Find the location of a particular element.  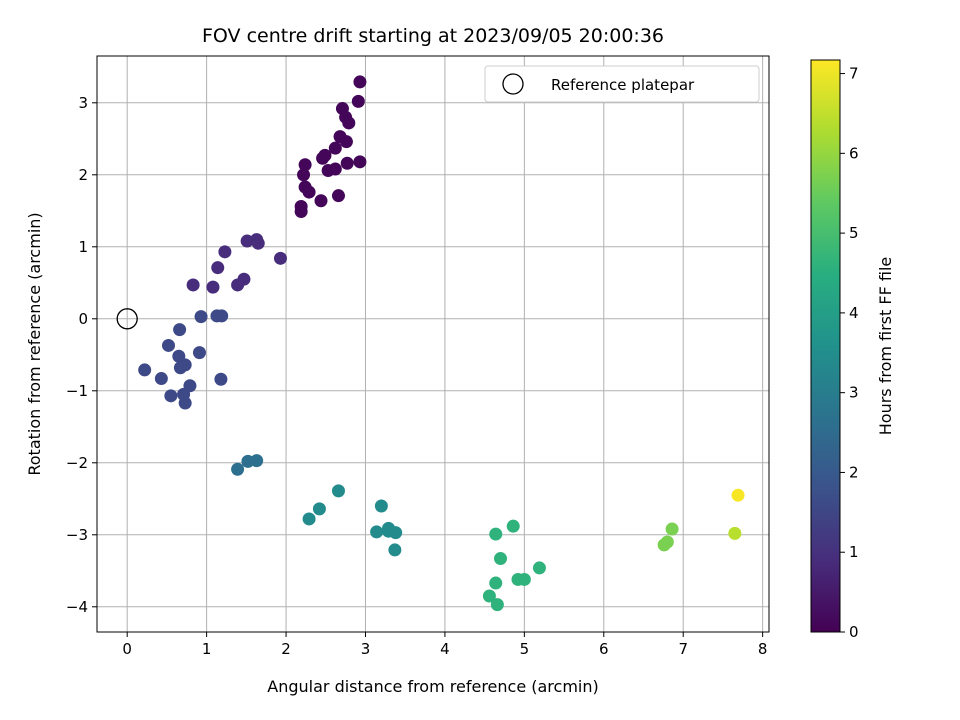

colorbar: 0 1 2 3 4 5 6 7 Hours from first FF file is located at coordinates (852, 350).